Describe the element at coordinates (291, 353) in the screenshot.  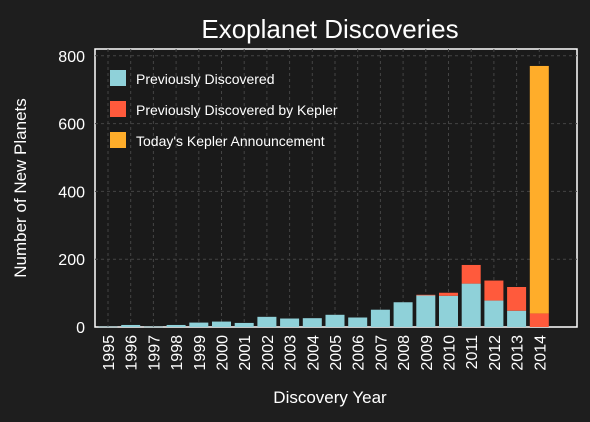
I see `x-tick-label-2003: 2003` at that location.